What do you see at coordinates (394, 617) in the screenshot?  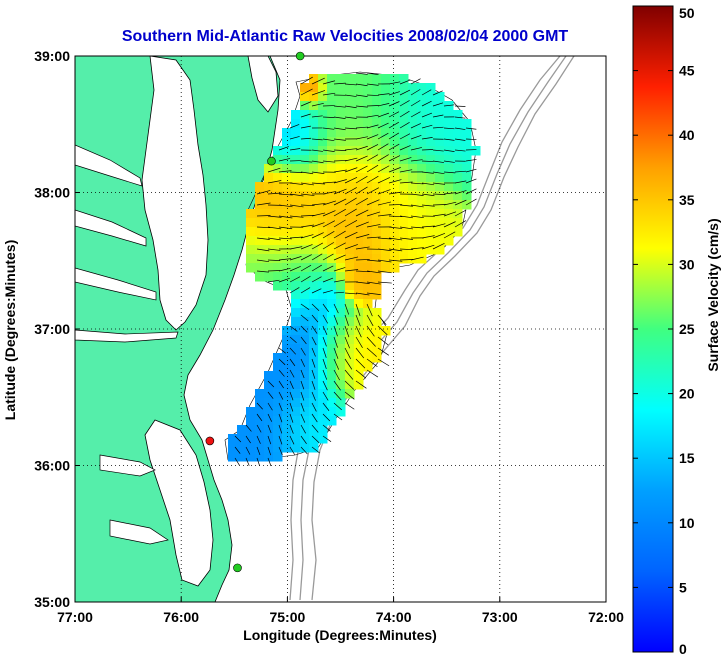 I see `x-tick-label: 74:00` at bounding box center [394, 617].